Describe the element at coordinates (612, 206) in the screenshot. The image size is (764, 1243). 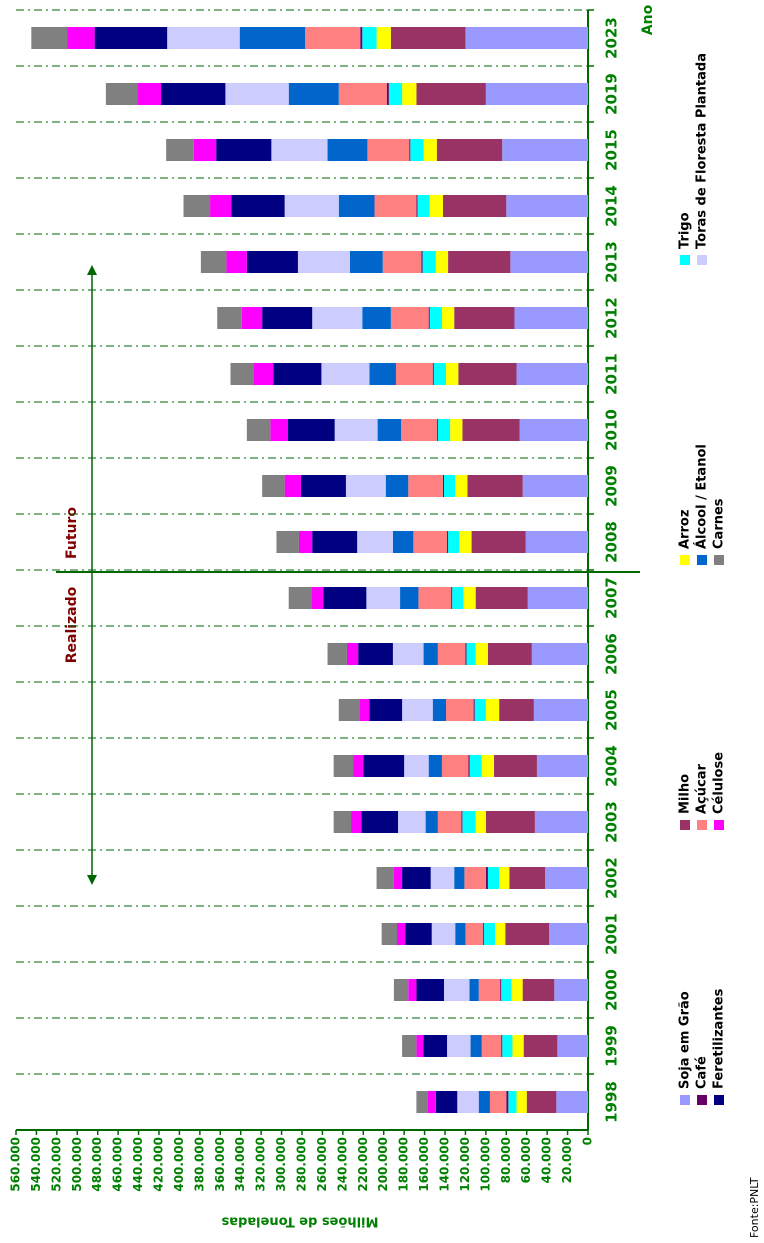
I see `x-tick-label: 2014` at that location.